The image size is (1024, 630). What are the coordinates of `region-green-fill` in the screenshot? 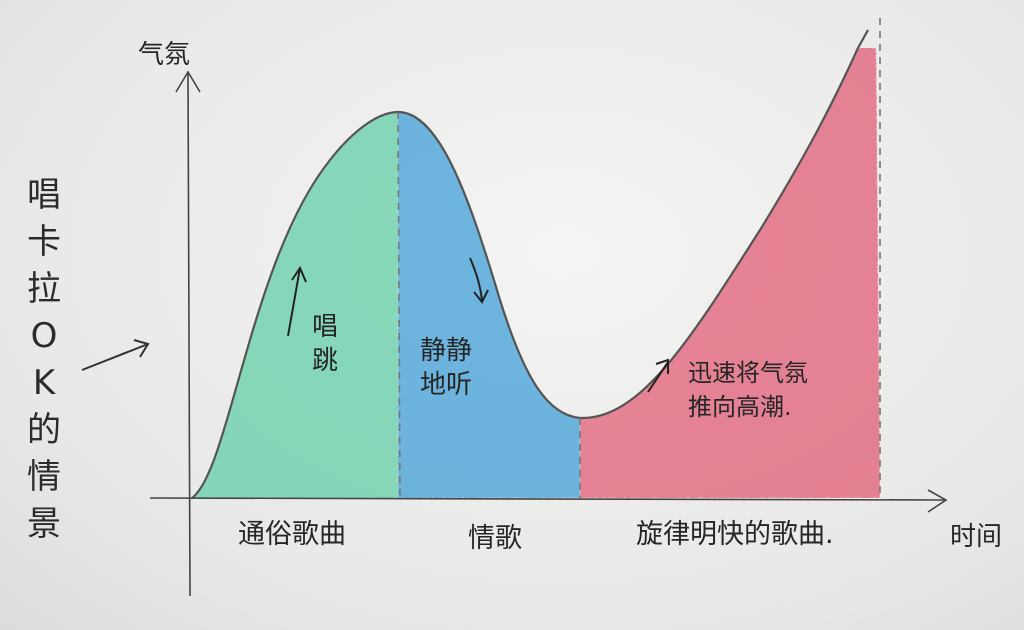 It's located at (295, 305).